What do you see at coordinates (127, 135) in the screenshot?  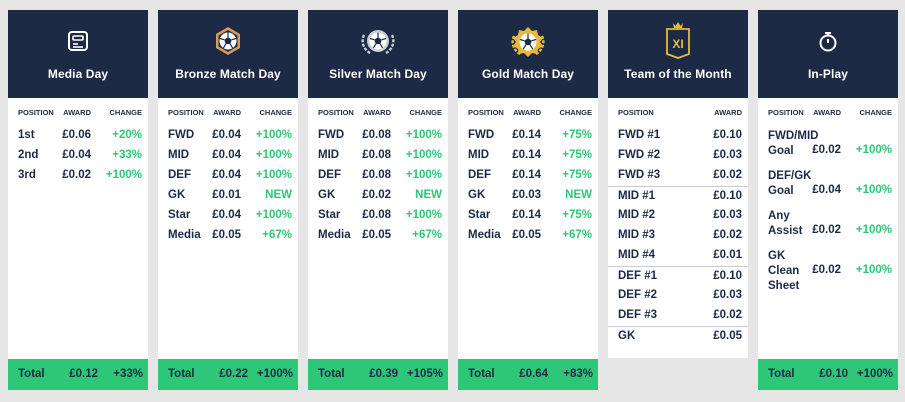 I see `row-change: +20%` at bounding box center [127, 135].